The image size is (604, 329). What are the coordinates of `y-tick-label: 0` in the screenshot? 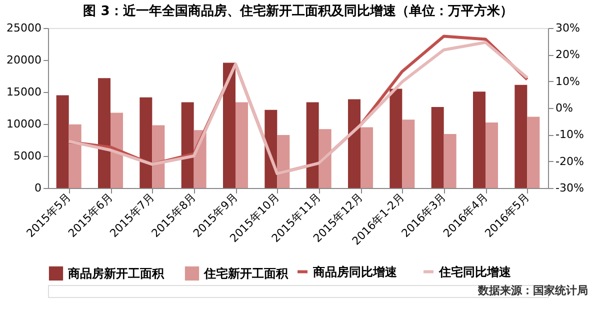 It's located at (38, 188).